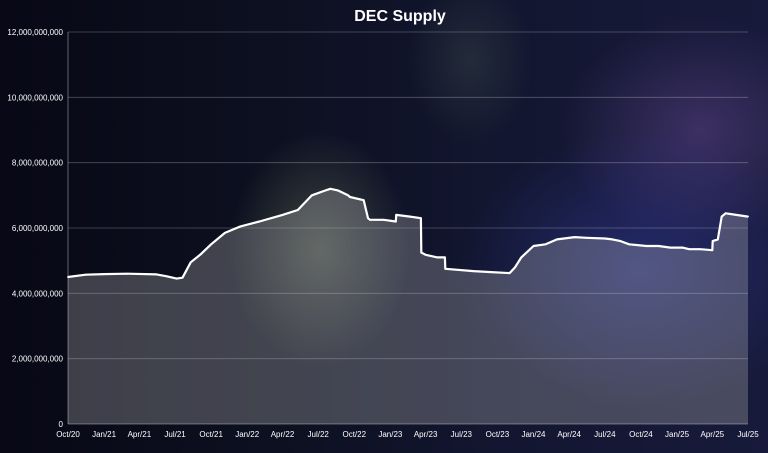  What do you see at coordinates (390, 434) in the screenshot?
I see `x-tick-label: Jan/23` at bounding box center [390, 434].